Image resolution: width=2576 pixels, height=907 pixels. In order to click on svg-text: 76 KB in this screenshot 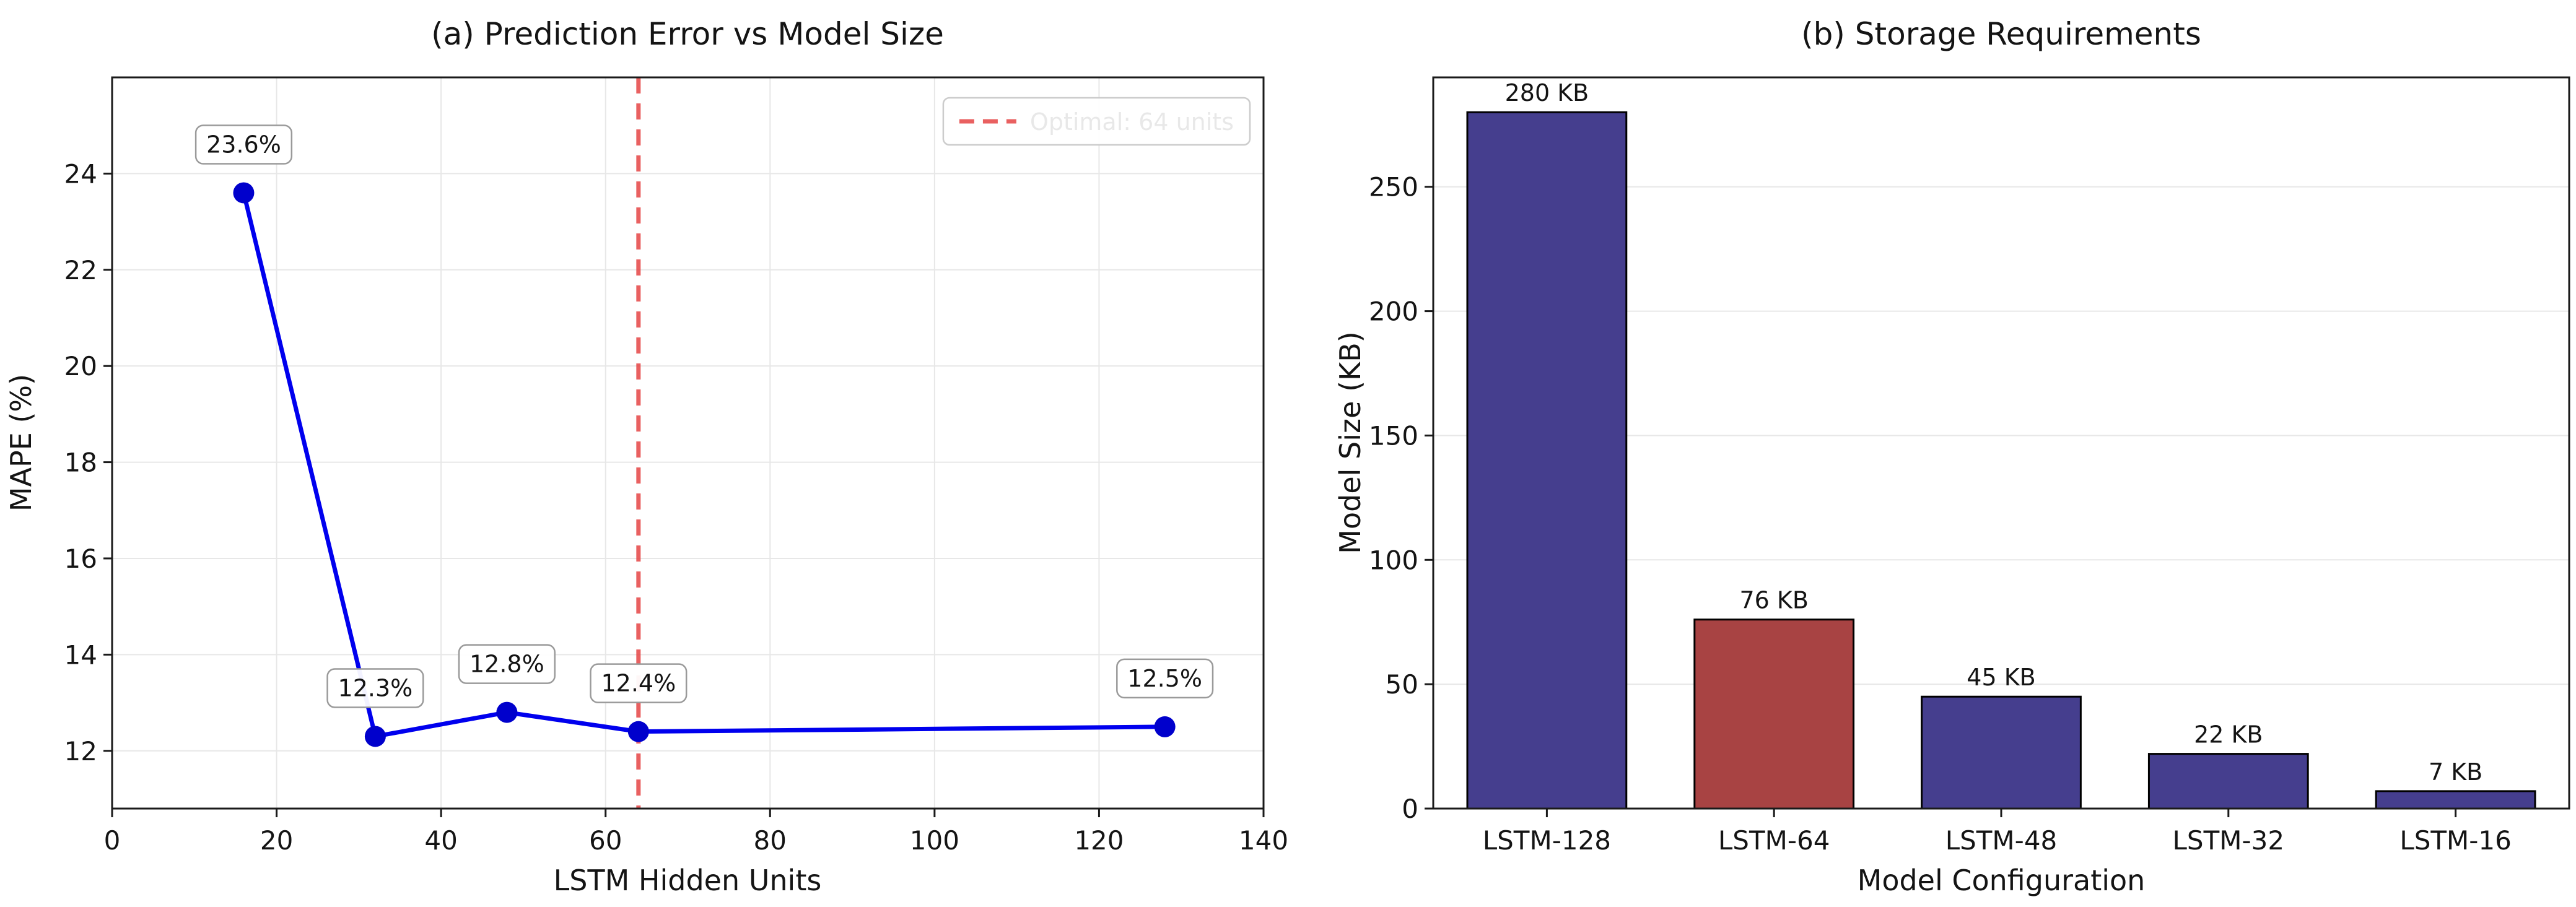, I will do `click(1773, 601)`.